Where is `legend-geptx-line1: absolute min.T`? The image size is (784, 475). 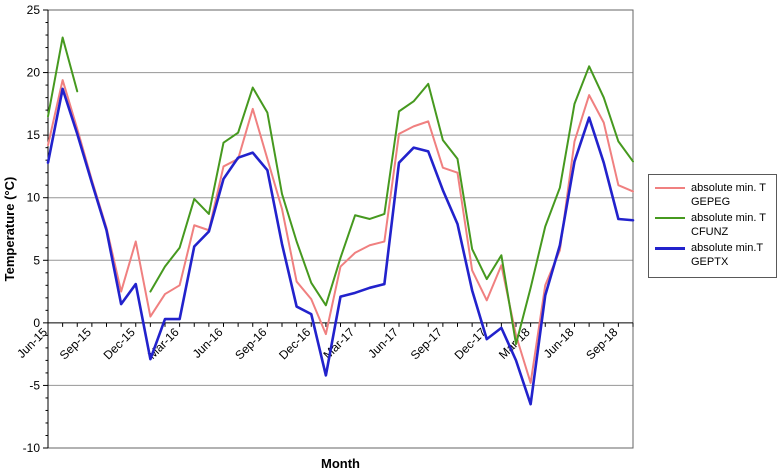 legend-geptx-line1: absolute min.T is located at coordinates (727, 248).